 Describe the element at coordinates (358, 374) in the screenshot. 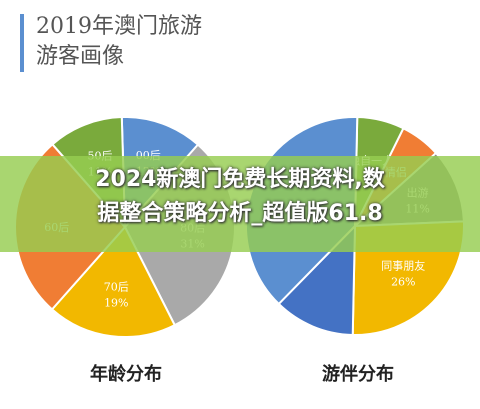

I see `companion-chart-caption: 游伴分布` at that location.